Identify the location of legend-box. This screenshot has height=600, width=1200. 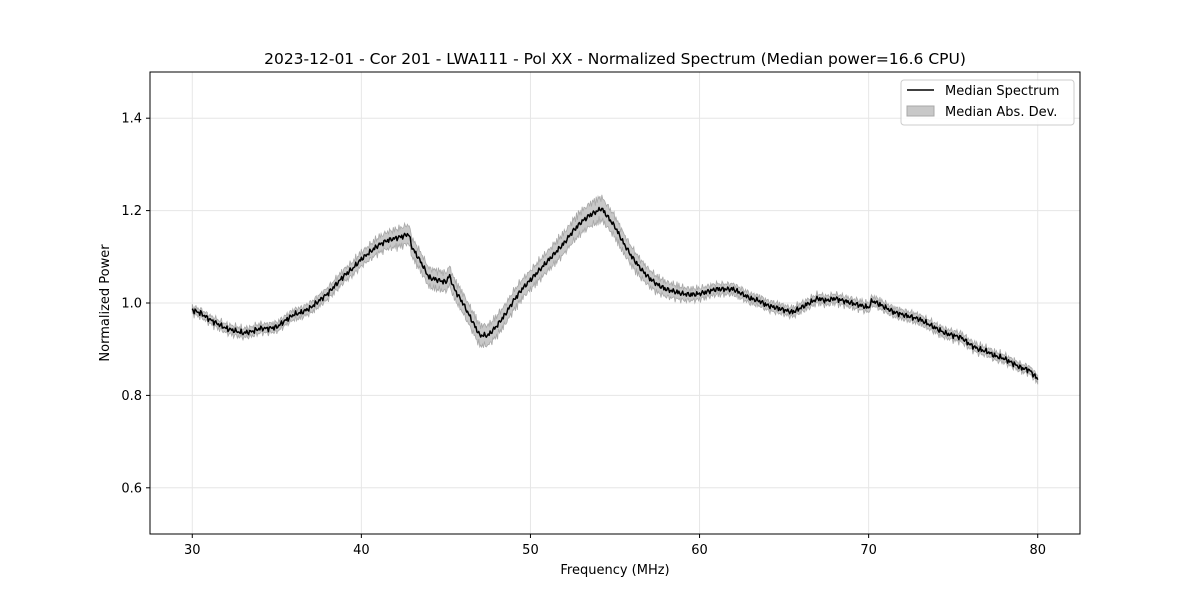
(987, 102).